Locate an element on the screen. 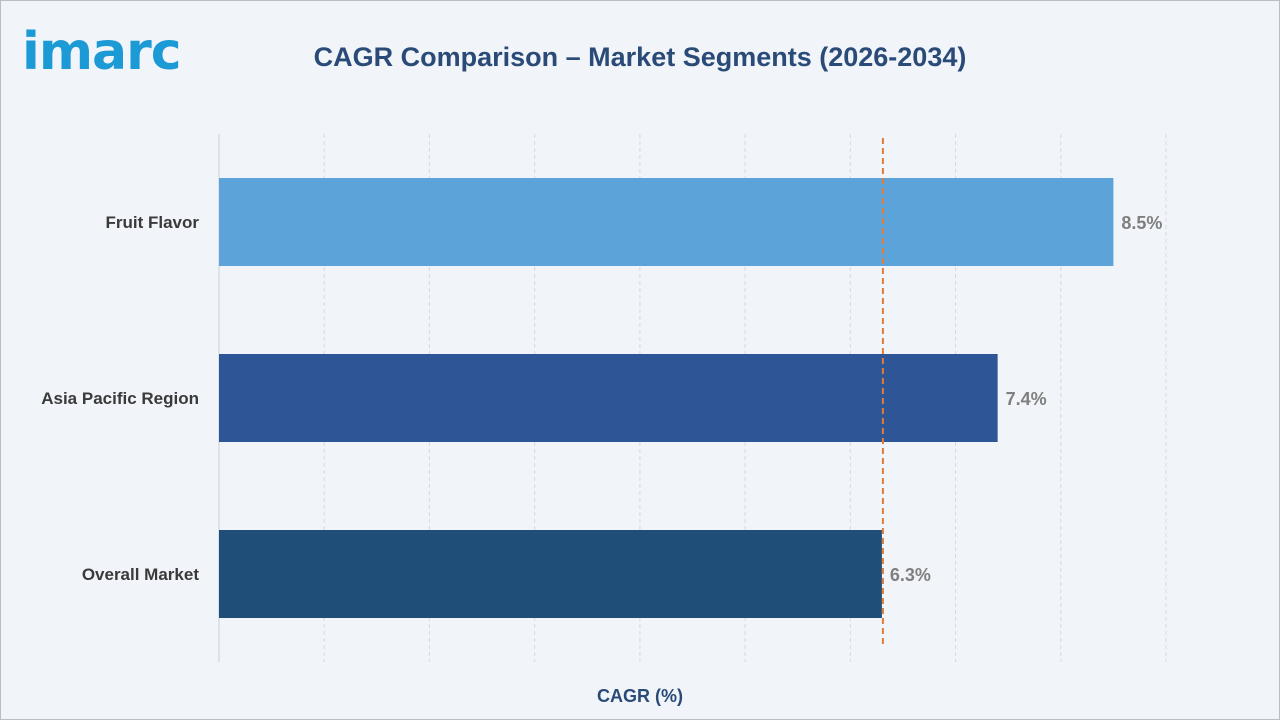 This screenshot has width=1280, height=720. x-axis-title: CAGR (%) is located at coordinates (640, 696).